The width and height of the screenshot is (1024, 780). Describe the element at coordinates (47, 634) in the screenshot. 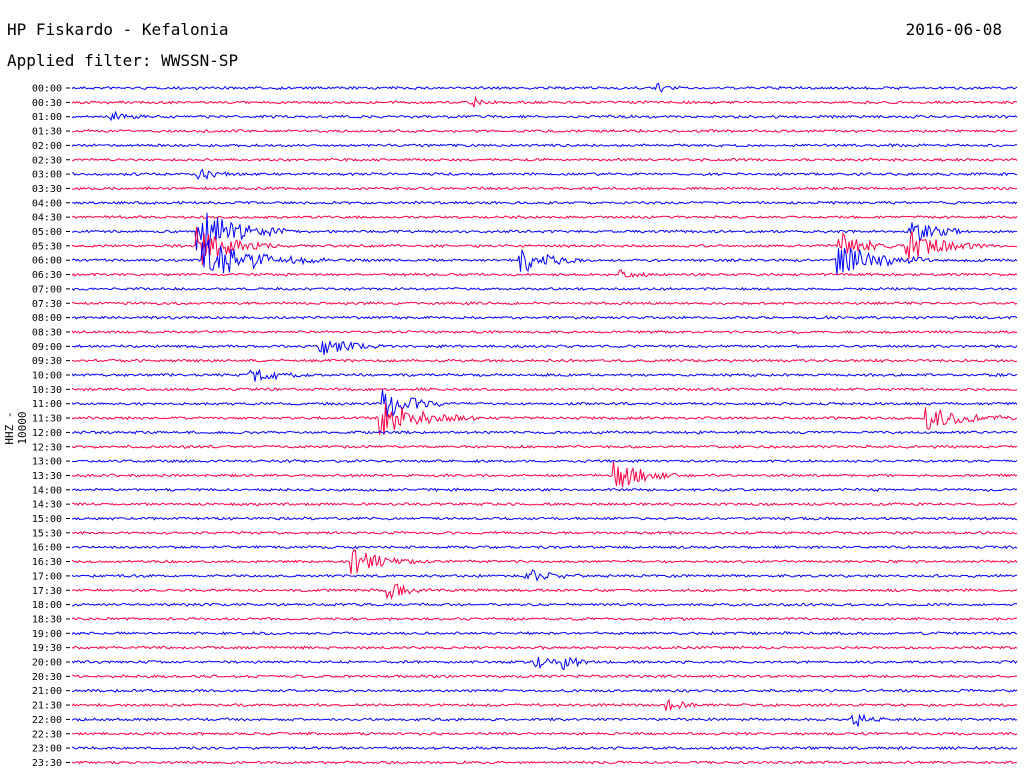

I see `row-time-label: 19:00` at that location.